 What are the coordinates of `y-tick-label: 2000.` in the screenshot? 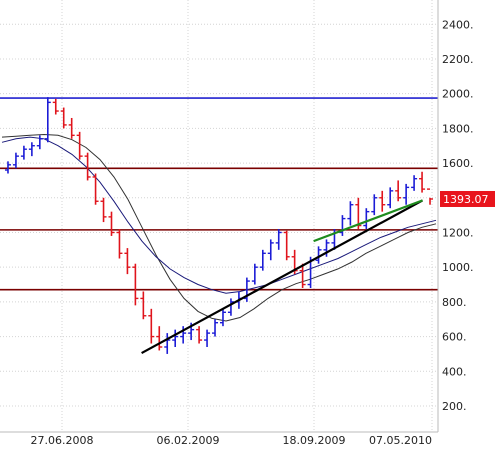 It's located at (458, 94).